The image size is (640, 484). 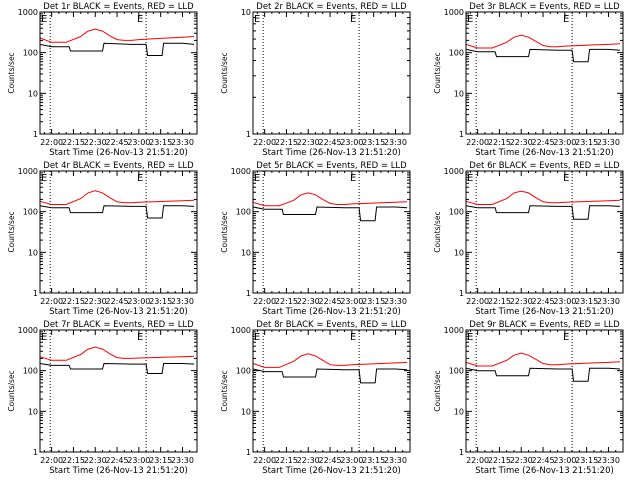 I want to click on panel-title: Det 4r BLACK = Events, RED = LLD, so click(x=118, y=166).